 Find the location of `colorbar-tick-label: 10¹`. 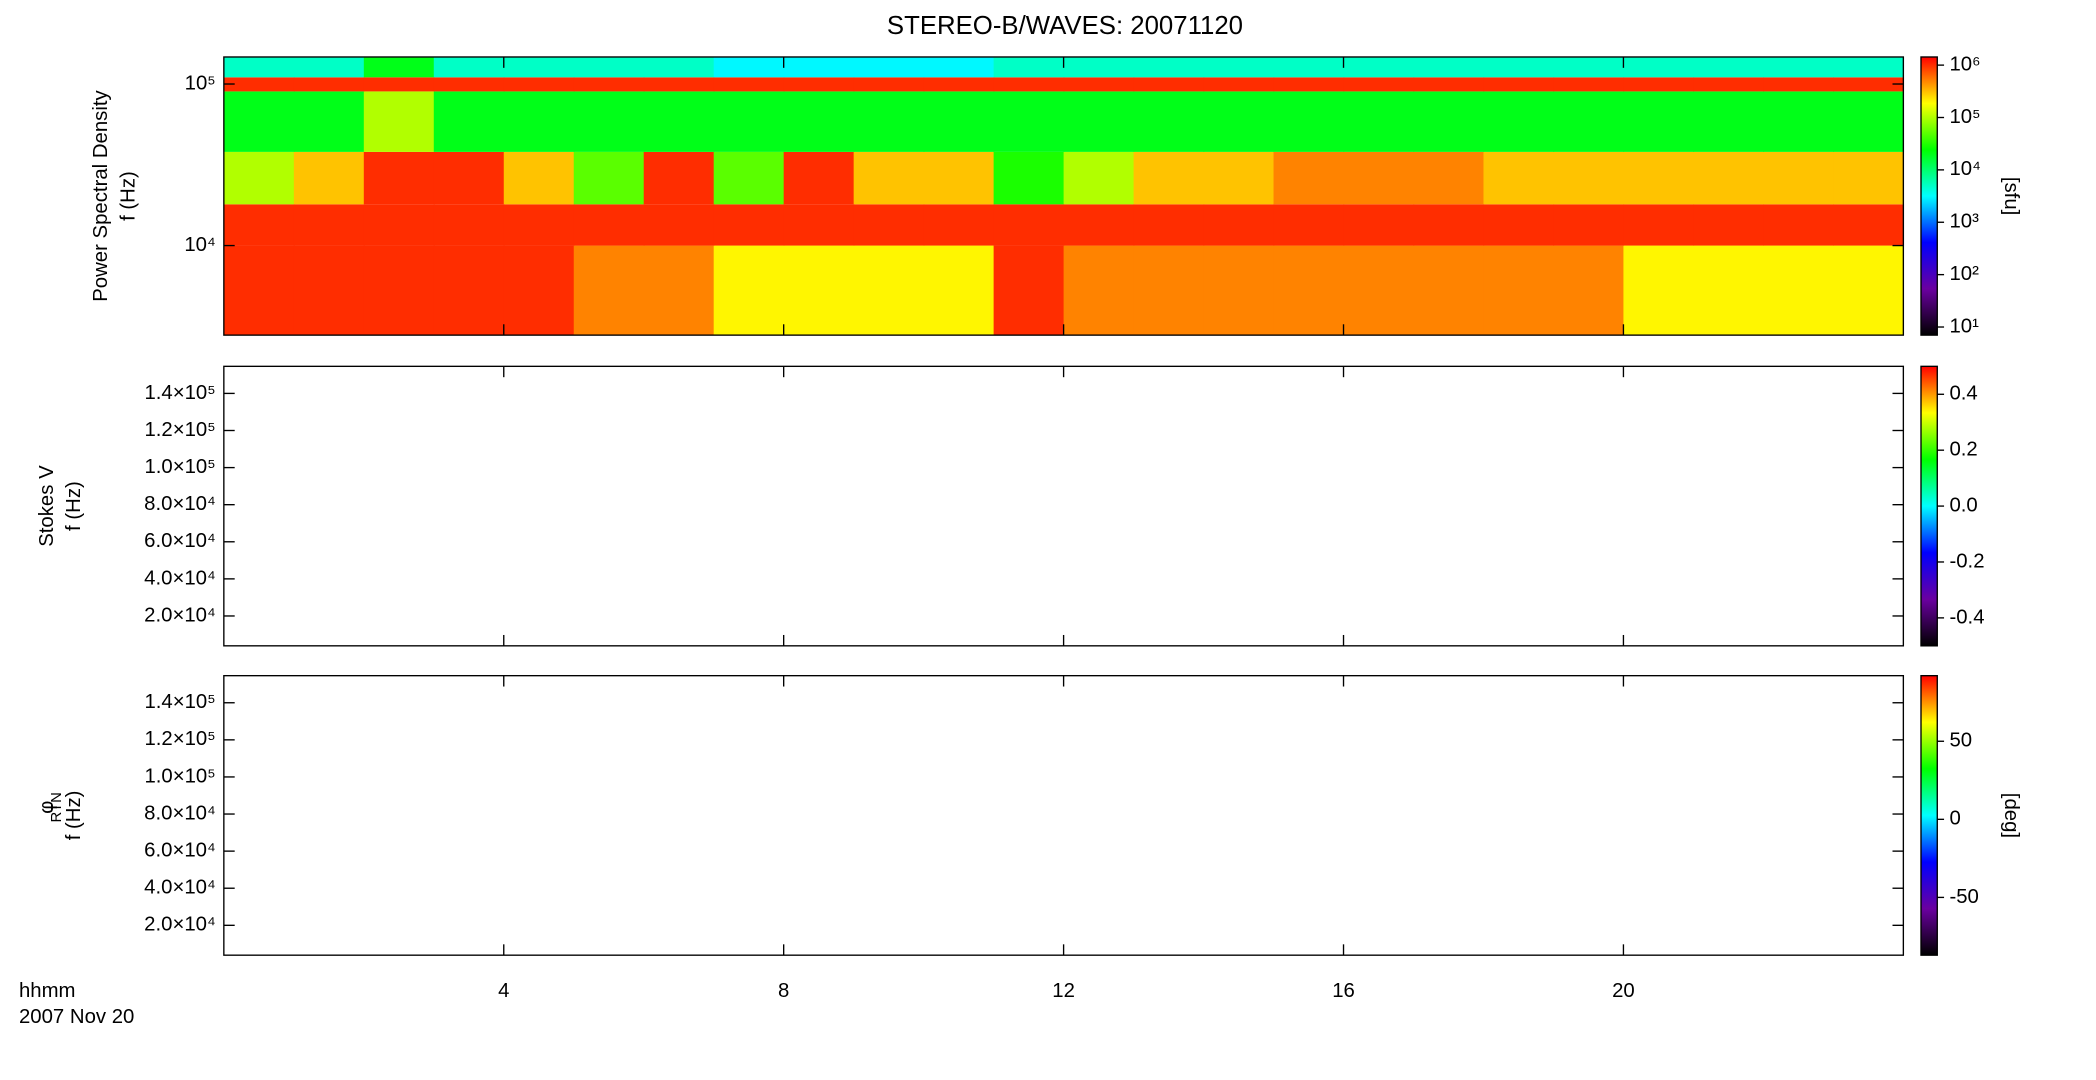

colorbar-tick-label: 10¹ is located at coordinates (1964, 326).